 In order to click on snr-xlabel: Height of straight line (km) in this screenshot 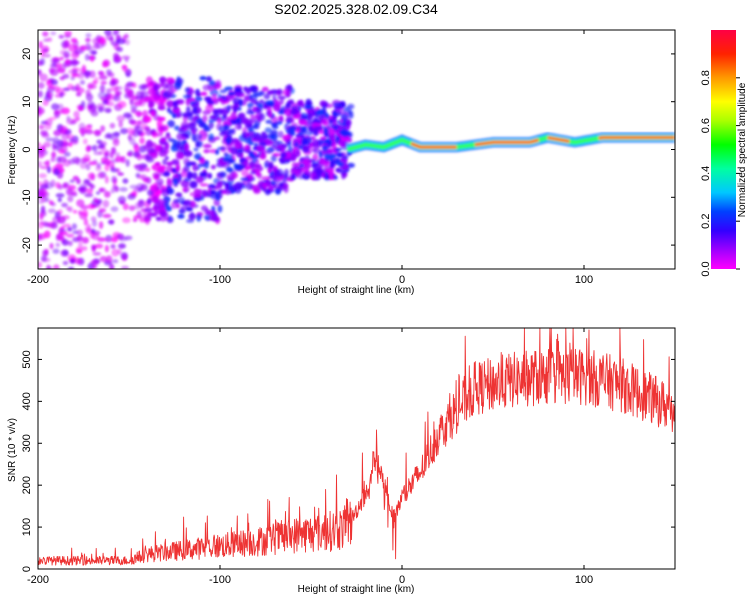, I will do `click(356, 589)`.